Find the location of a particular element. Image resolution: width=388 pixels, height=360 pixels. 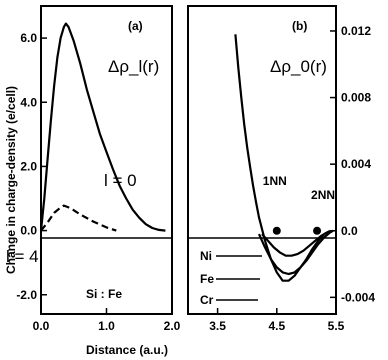

panel-b-y-tick-label: 0.012 is located at coordinates (356, 31).